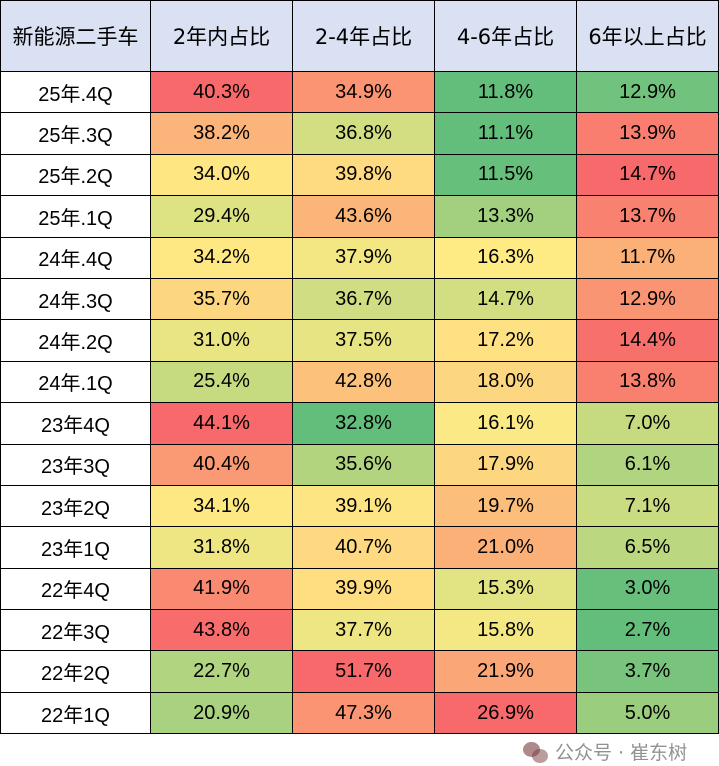 The image size is (719, 766). Describe the element at coordinates (363, 216) in the screenshot. I see `value-cell: 43.6%` at that location.